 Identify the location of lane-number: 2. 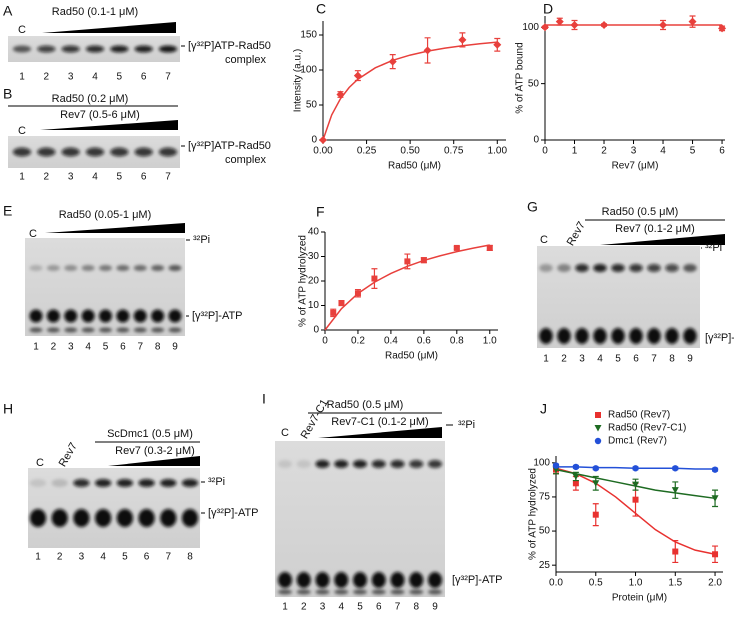
(304, 607).